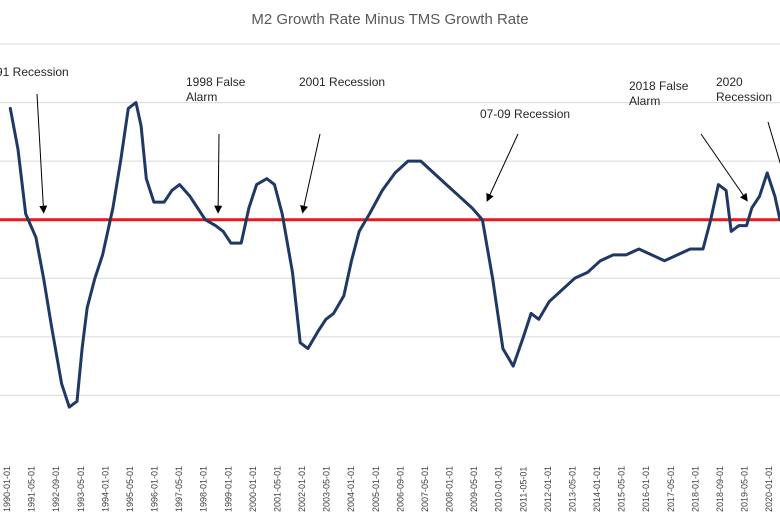 This screenshot has width=780, height=516. I want to click on x-tick-label: 2015-05-01, so click(622, 489).